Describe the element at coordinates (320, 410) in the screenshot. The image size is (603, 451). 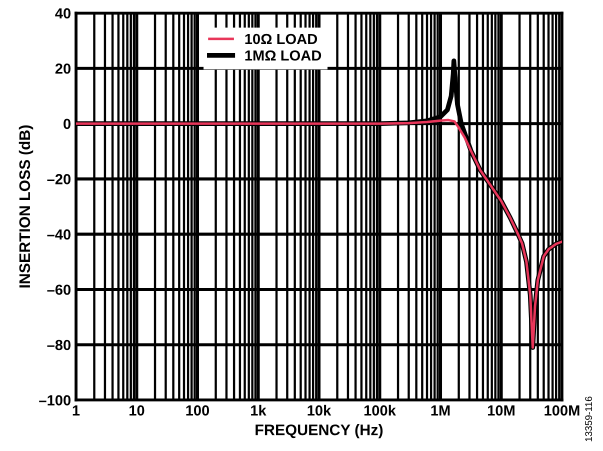
I see `x-tick-label: 10k` at that location.